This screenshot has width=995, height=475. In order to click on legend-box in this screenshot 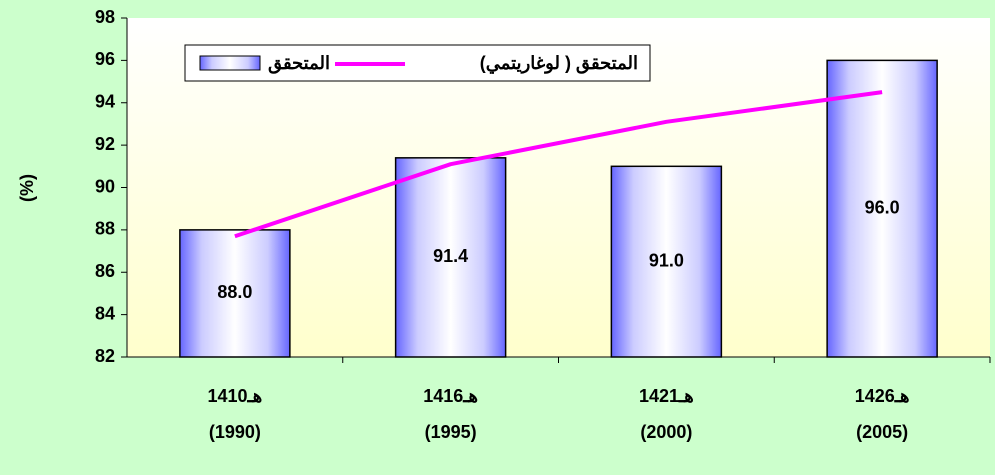, I will do `click(417, 63)`.